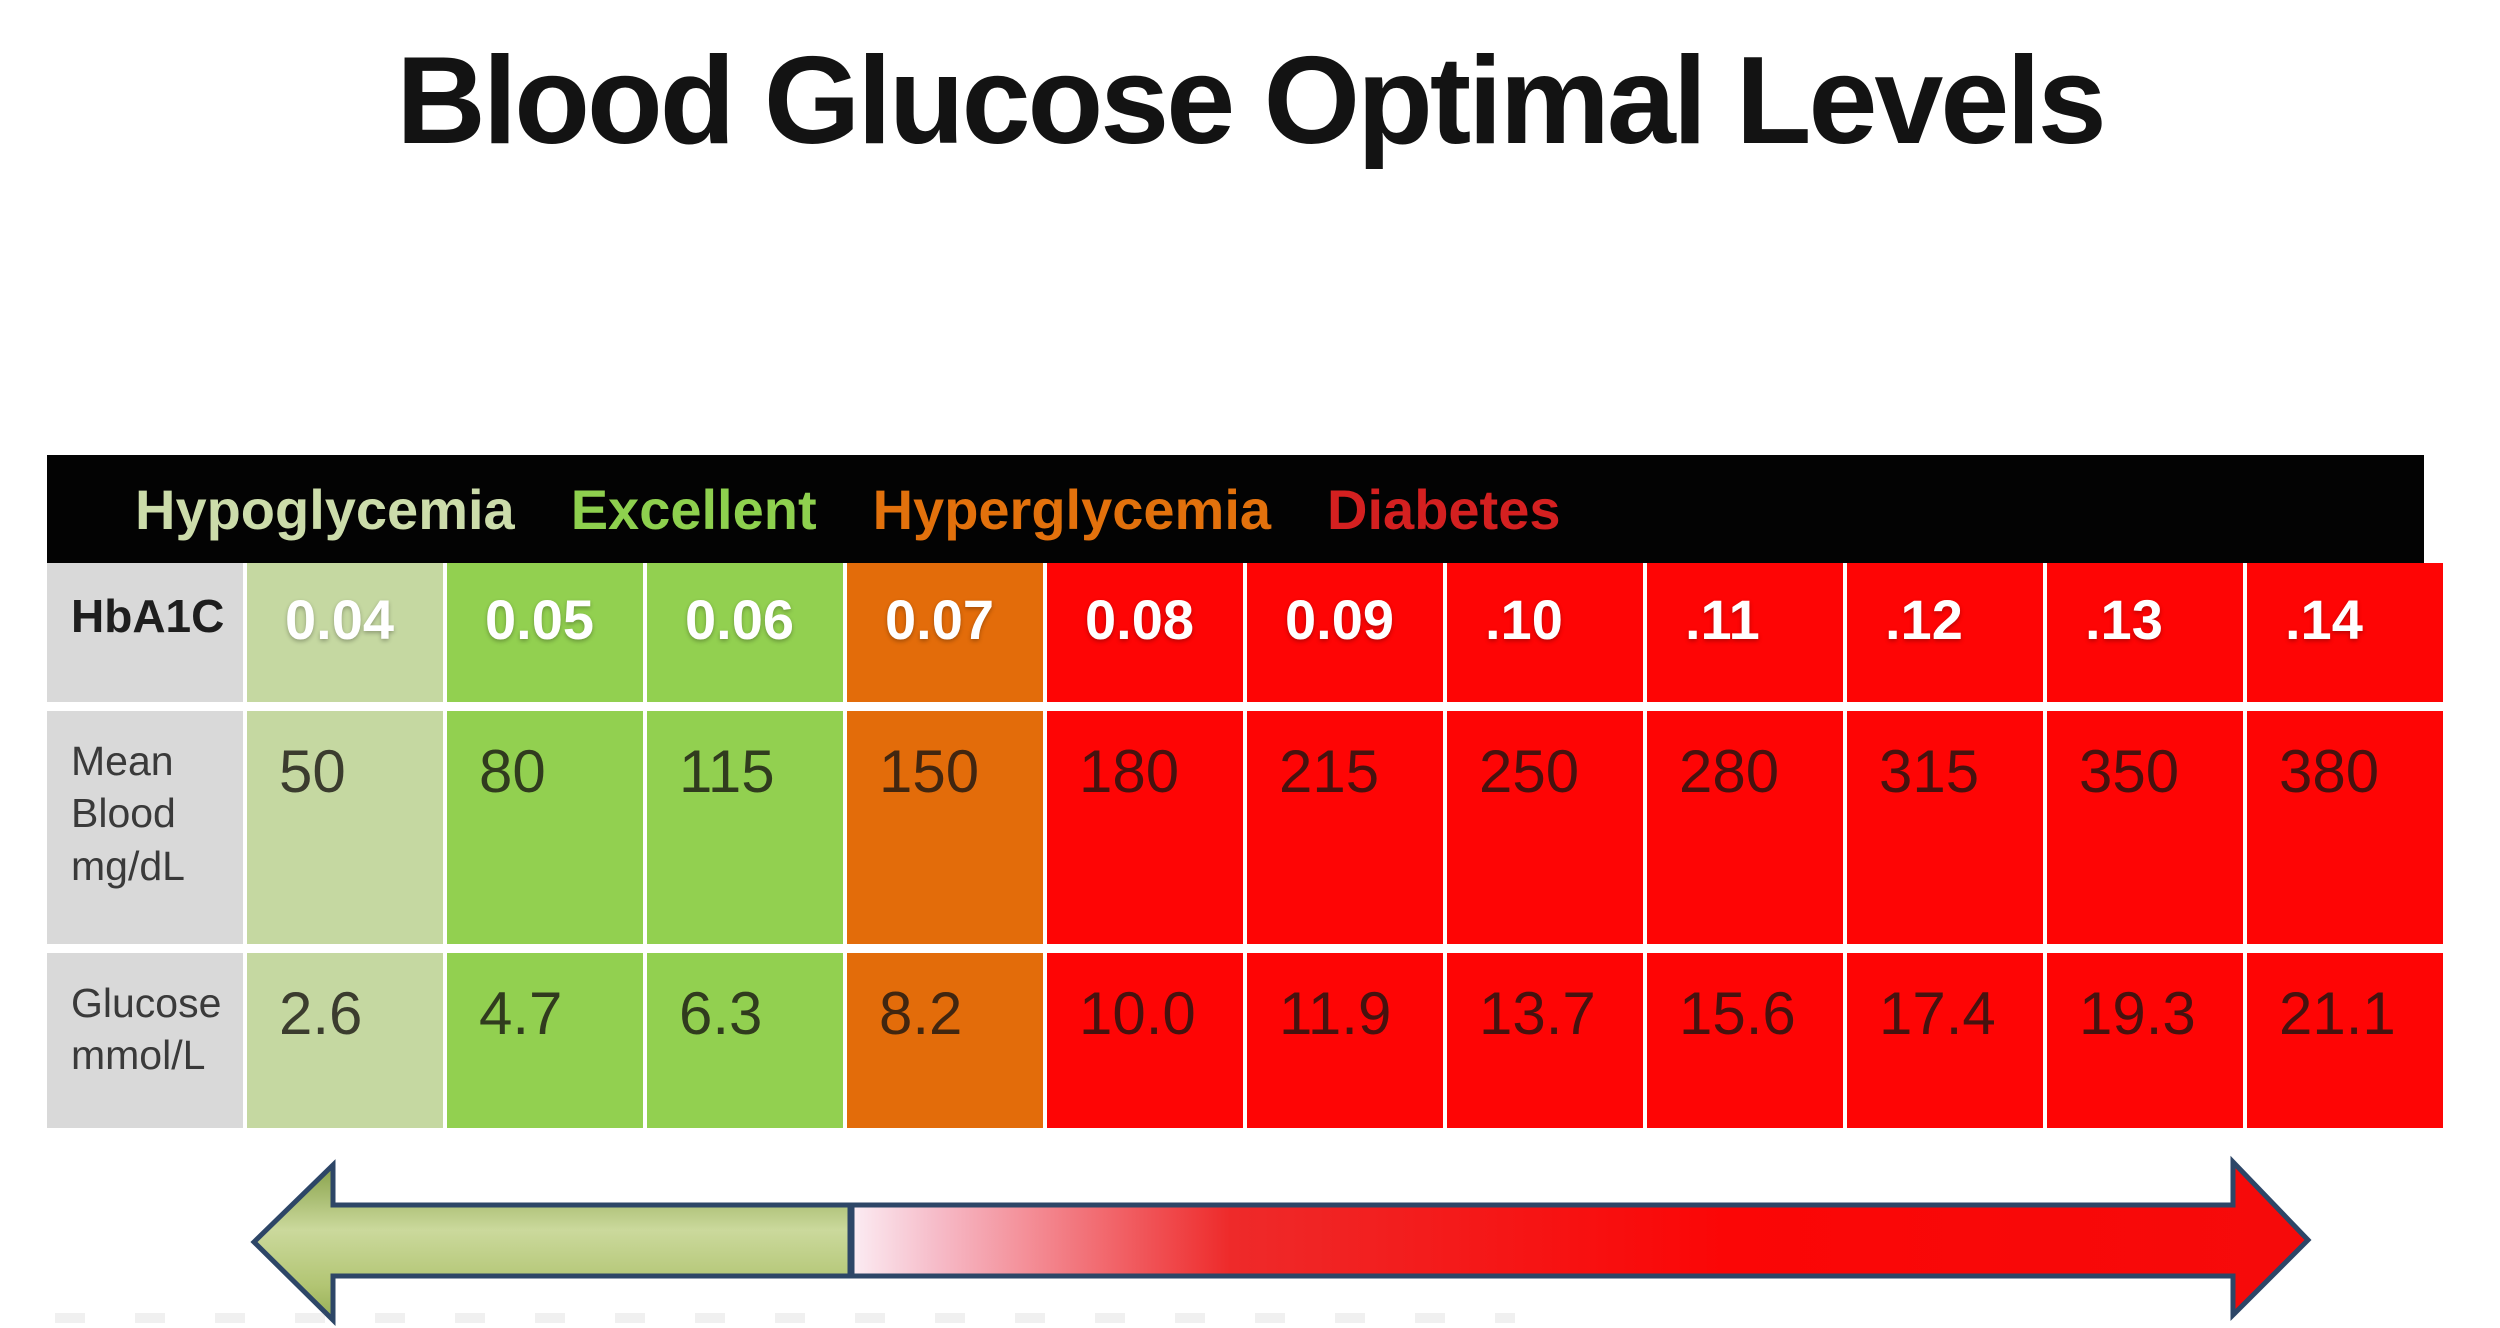 This screenshot has width=2500, height=1328. I want to click on row-header-mean-blood-line1: Mean, so click(122, 761).